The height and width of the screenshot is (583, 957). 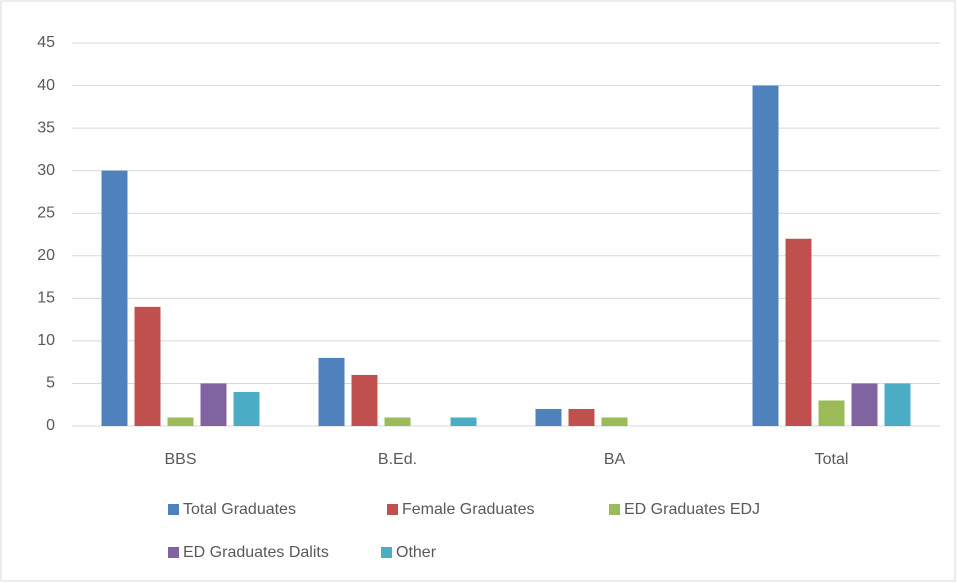 I want to click on y-tick-label: 45, so click(x=46, y=42).